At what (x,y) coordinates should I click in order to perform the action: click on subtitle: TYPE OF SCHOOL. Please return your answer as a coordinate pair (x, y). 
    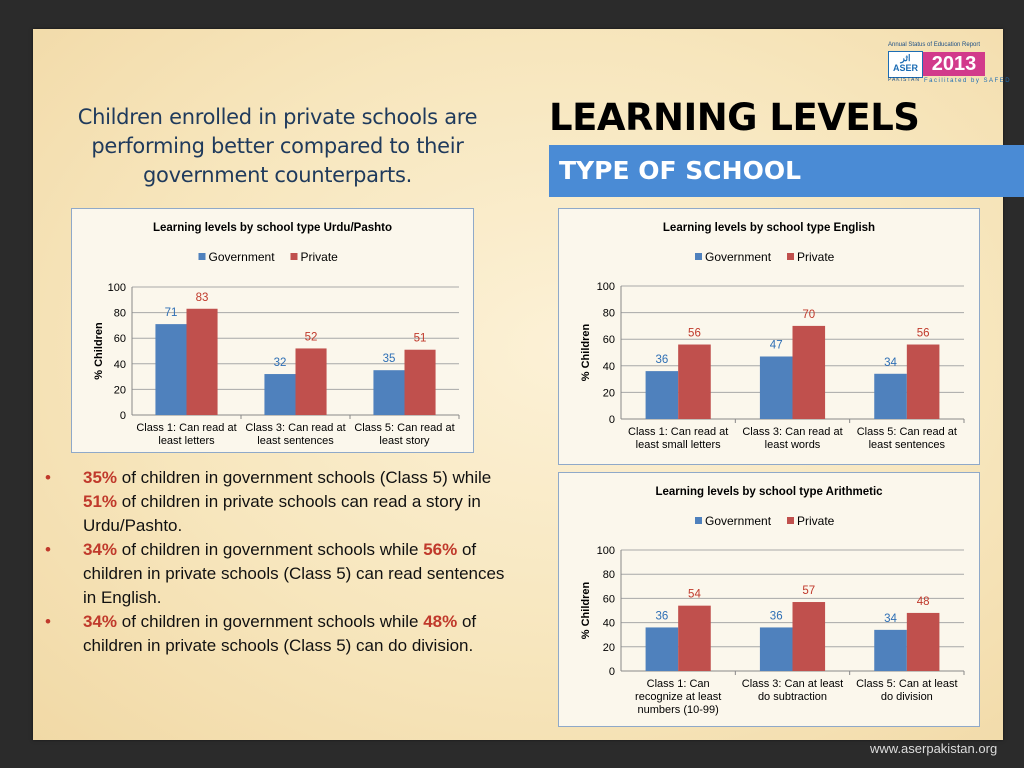
    Looking at the image, I should click on (680, 170).